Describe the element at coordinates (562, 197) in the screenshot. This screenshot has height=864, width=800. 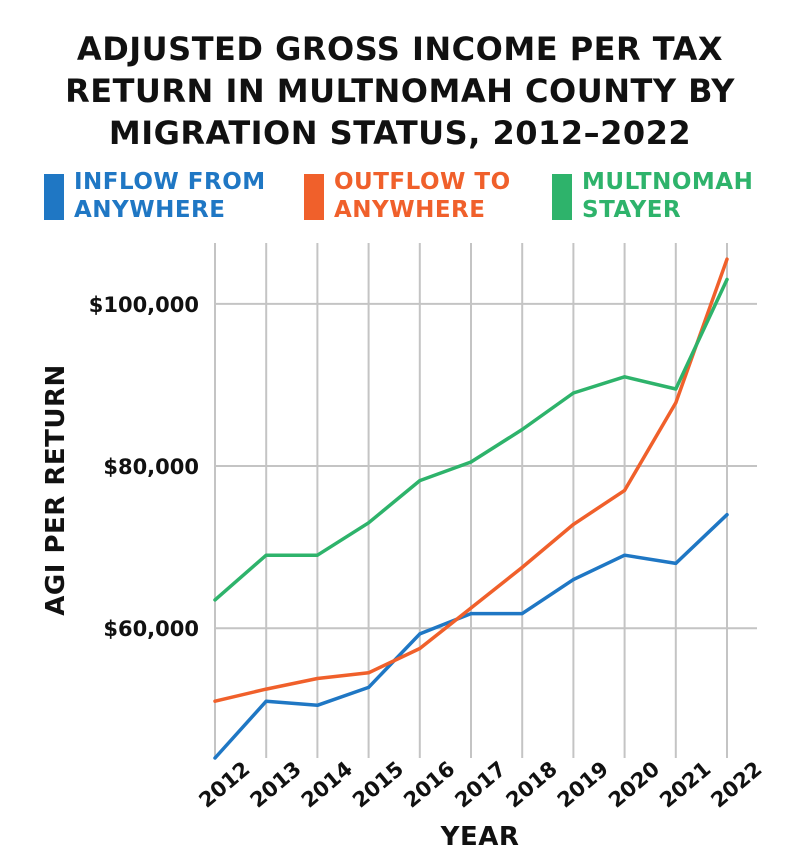
I see `legend-swatch-stayer` at that location.